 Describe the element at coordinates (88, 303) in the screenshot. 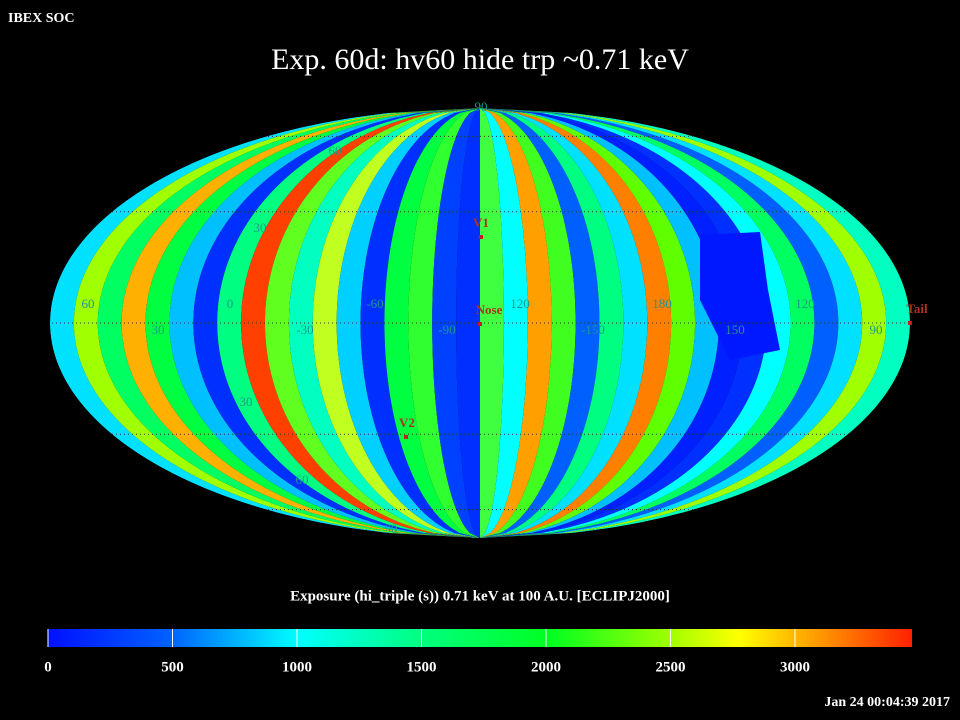

I see `lon-label: 60` at that location.